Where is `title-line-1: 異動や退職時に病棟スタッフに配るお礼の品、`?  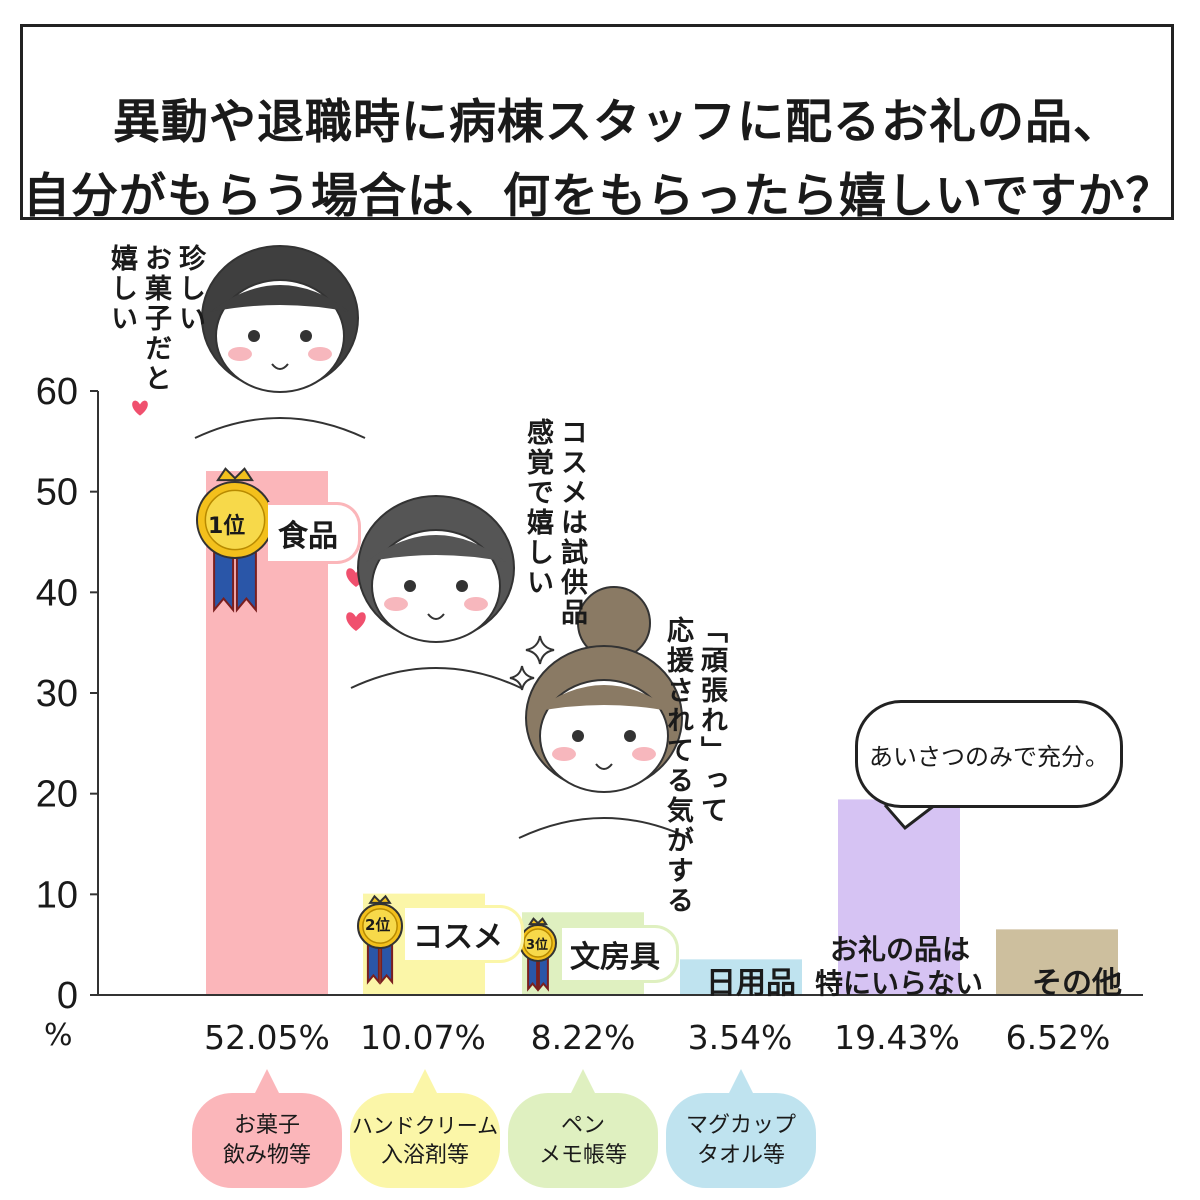 title-line-1: 異動や退職時に病棟スタッフに配るお礼の品、 is located at coordinates (617, 122).